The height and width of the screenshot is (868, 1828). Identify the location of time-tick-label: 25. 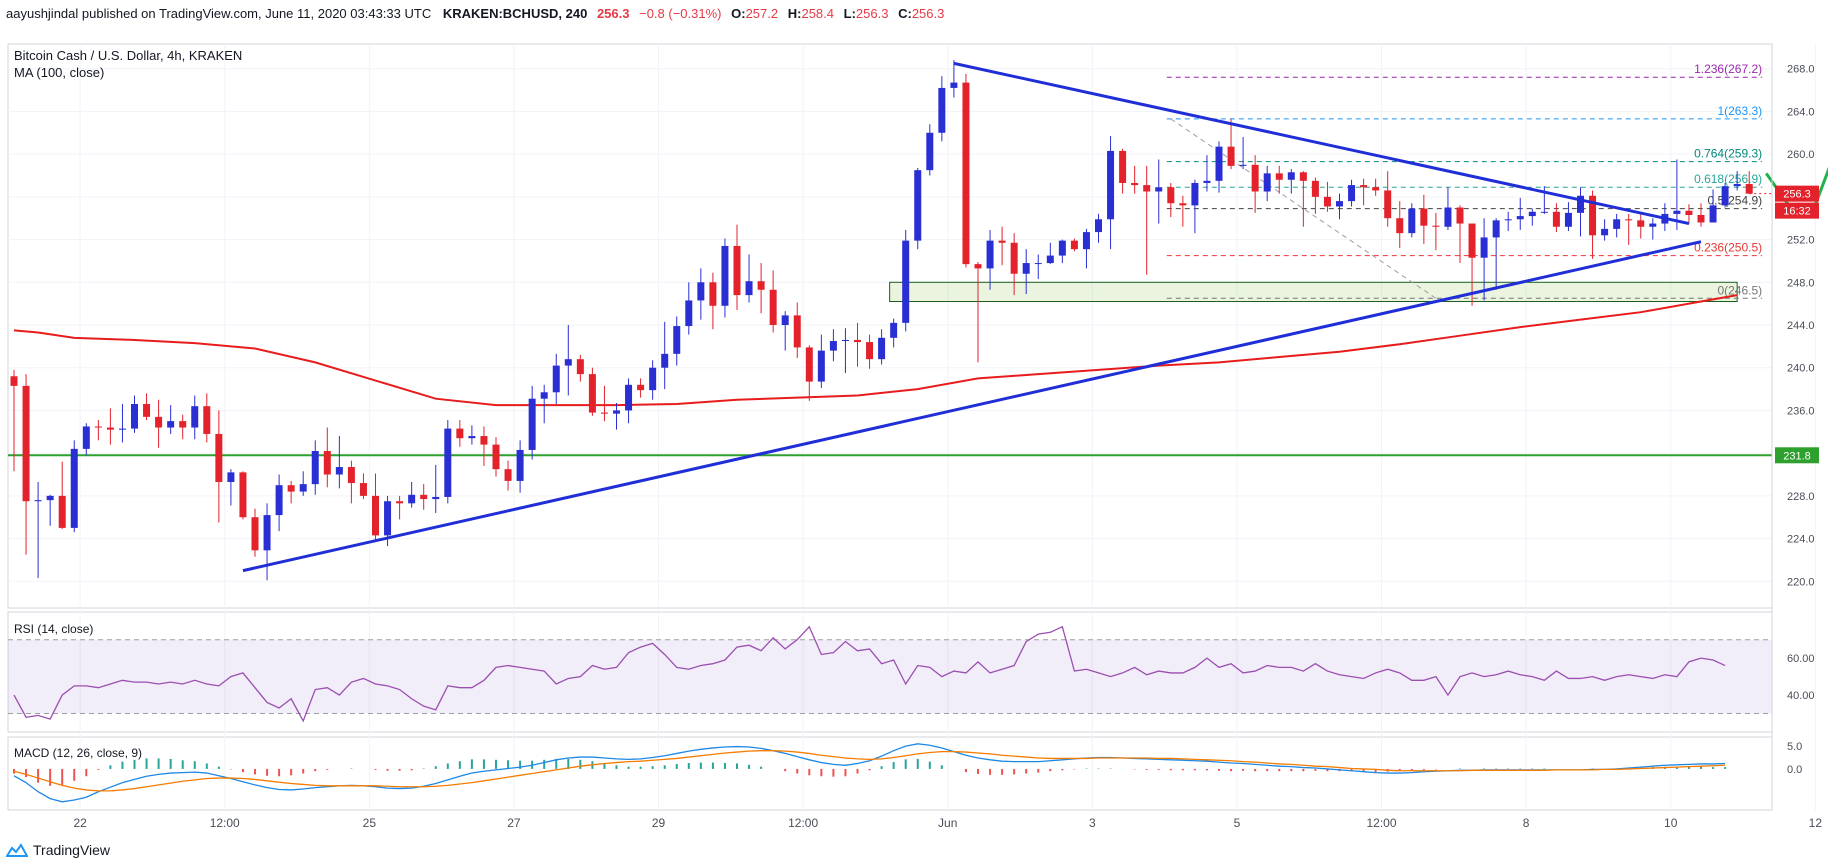
(370, 823).